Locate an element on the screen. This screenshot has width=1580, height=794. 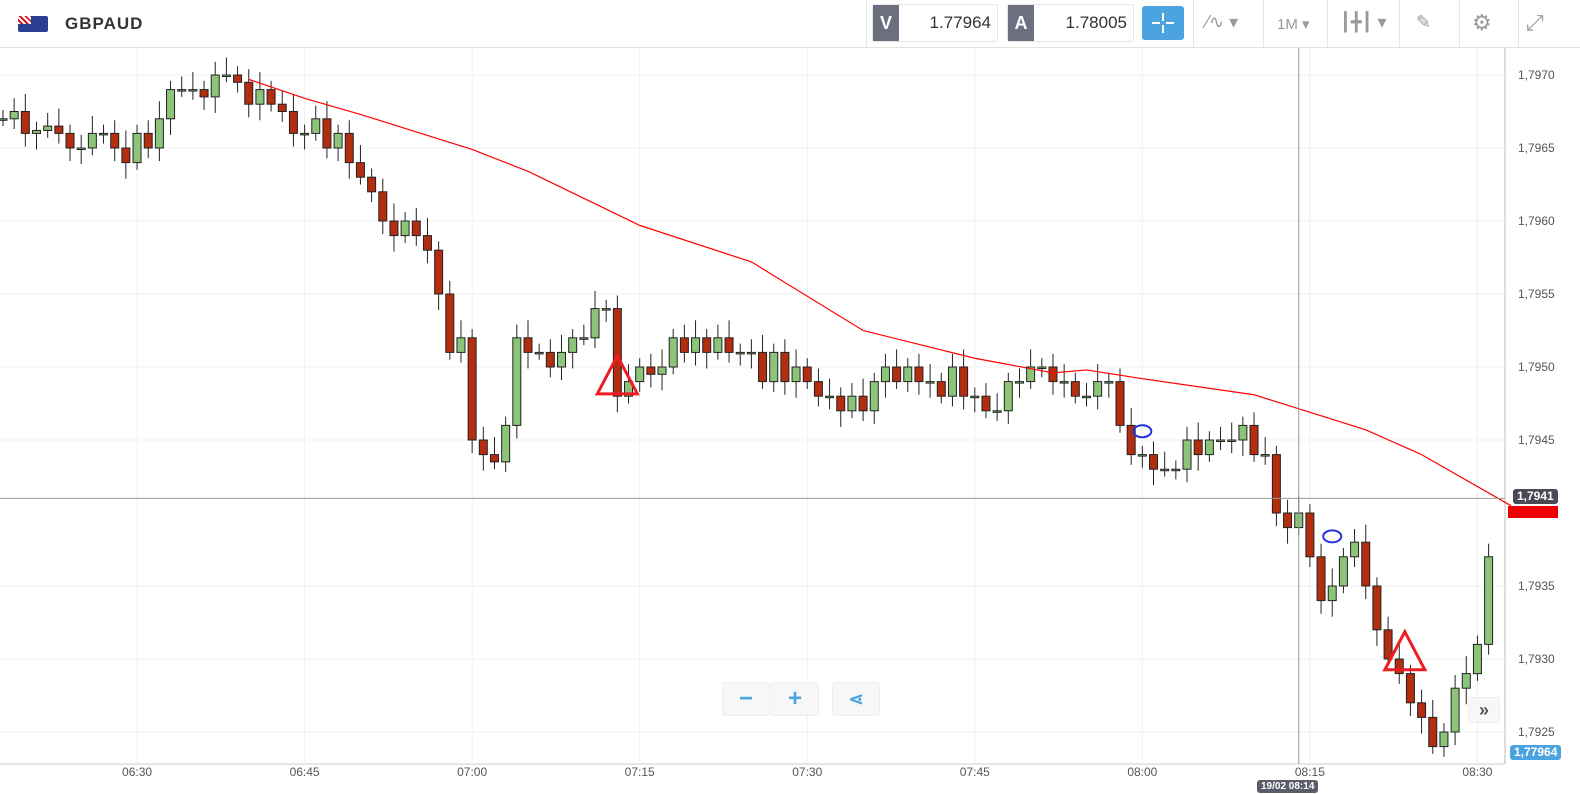
zoom-in-button: + is located at coordinates (795, 699).